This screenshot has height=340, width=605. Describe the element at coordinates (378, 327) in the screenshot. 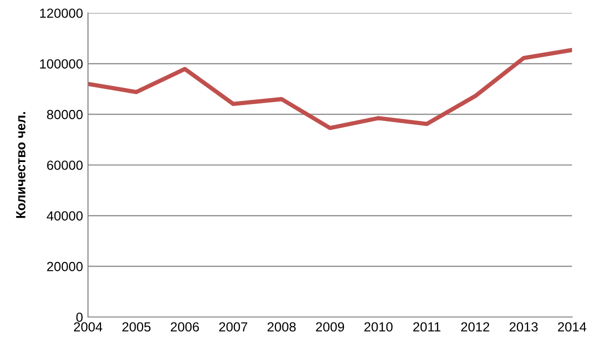

I see `x-tick-label: 2010` at that location.